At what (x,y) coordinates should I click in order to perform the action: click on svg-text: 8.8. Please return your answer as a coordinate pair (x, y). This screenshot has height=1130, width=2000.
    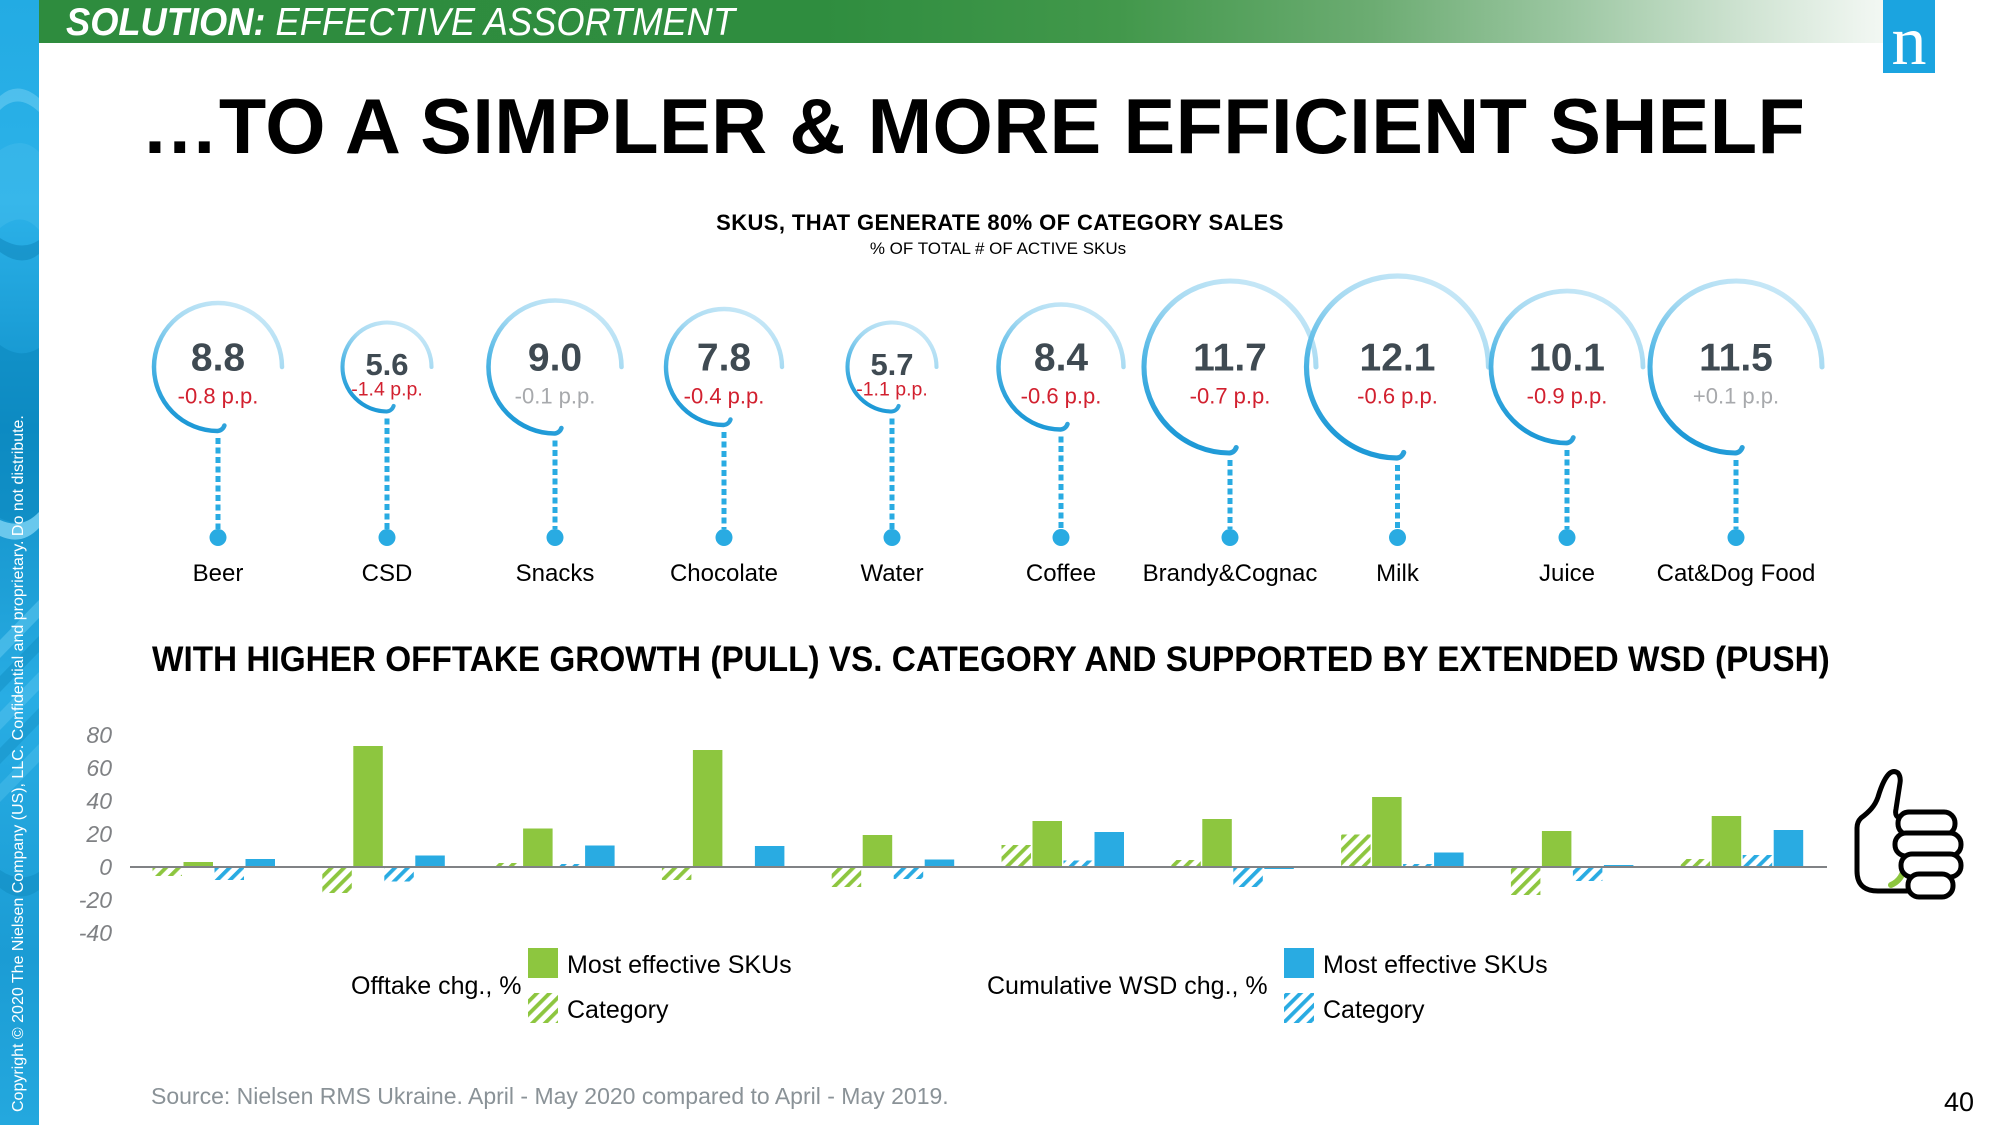
    Looking at the image, I should click on (218, 358).